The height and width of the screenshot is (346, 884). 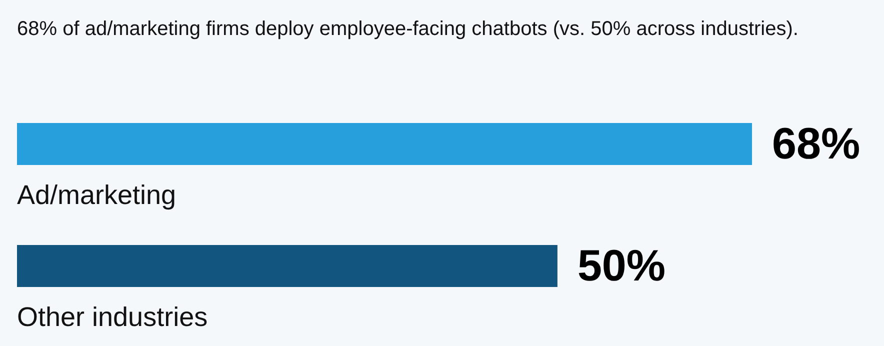 What do you see at coordinates (112, 317) in the screenshot?
I see `y-tick-label: Other industries` at bounding box center [112, 317].